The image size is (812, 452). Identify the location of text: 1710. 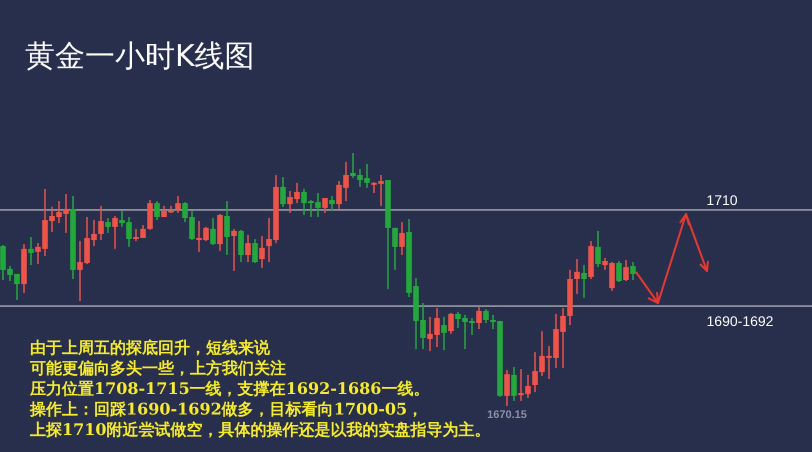
(722, 200).